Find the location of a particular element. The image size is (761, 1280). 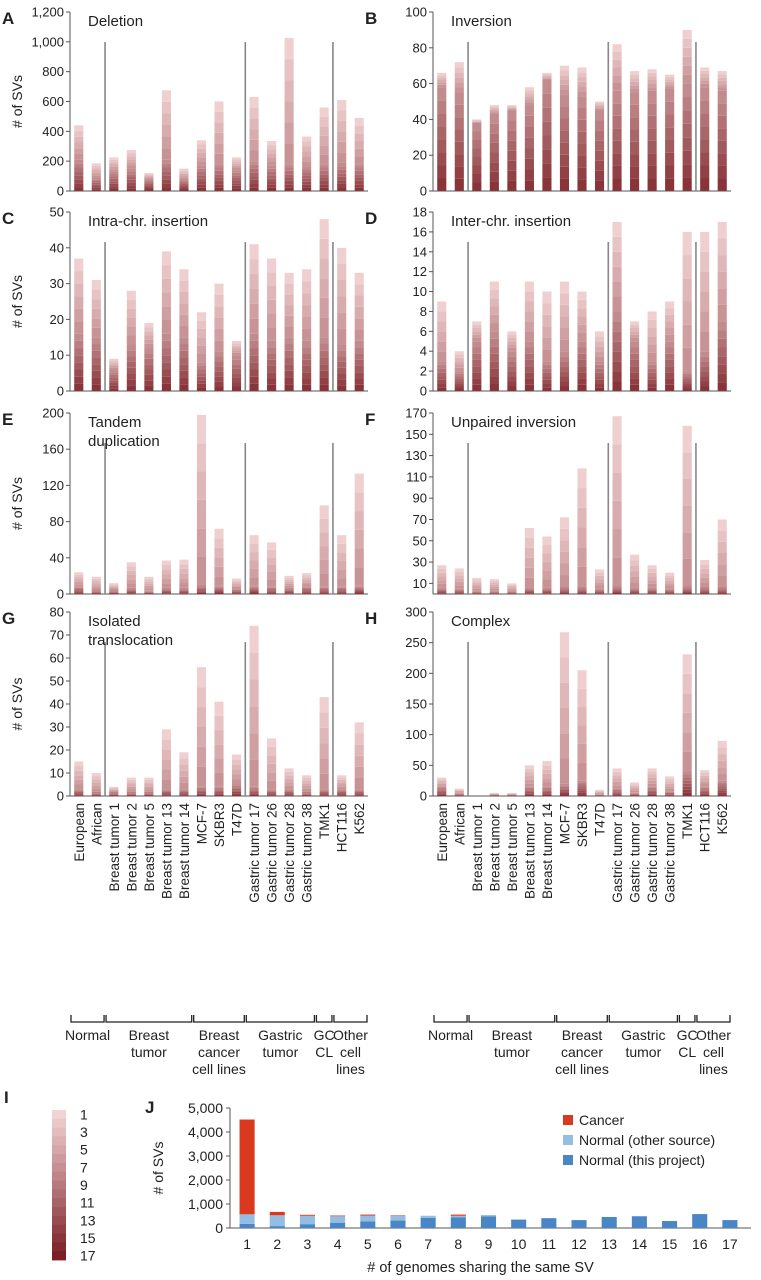

bar-hct116 is located at coordinates (342, 564).